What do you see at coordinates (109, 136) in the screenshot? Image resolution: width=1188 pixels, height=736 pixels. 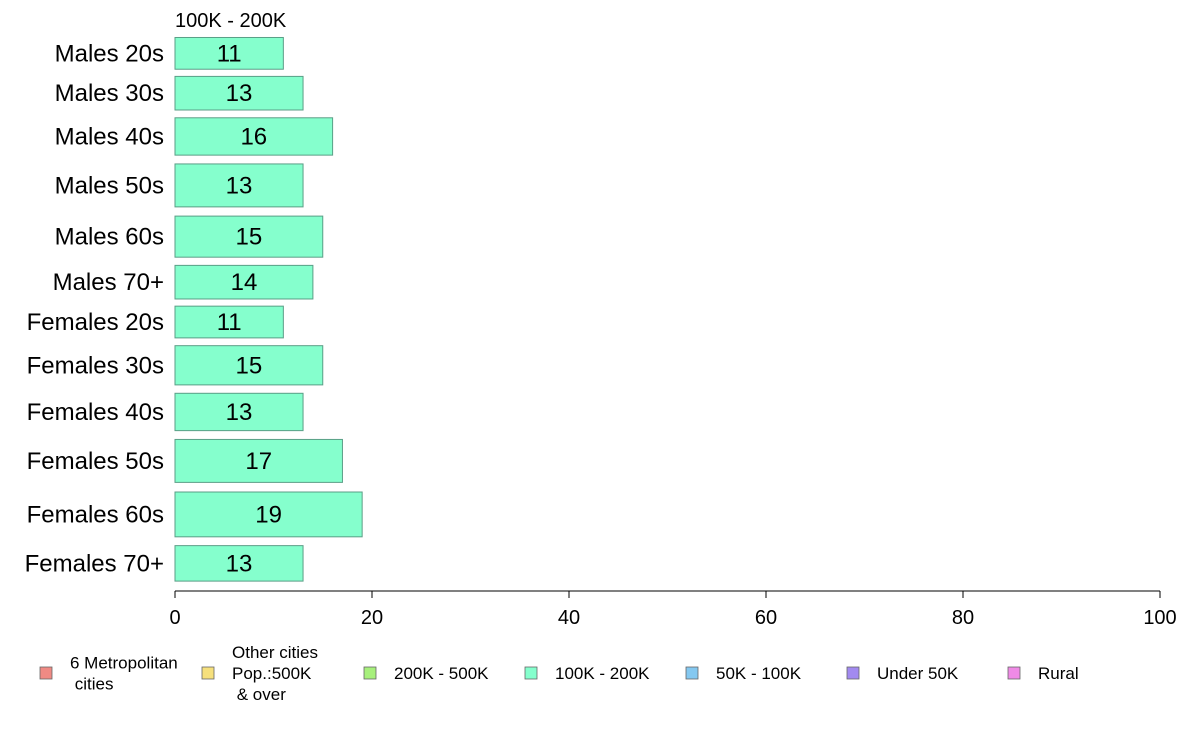 I see `category-label: Males 40s` at bounding box center [109, 136].